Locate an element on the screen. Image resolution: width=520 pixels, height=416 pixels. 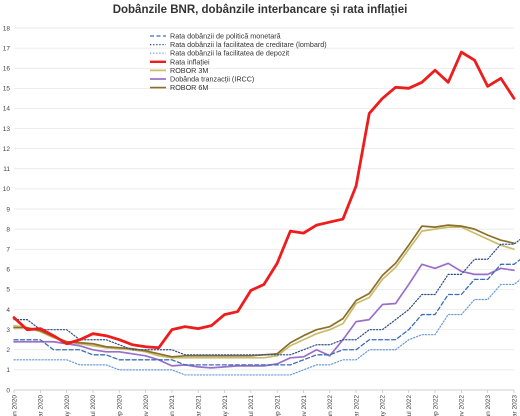
y-tick-label: 17 is located at coordinates (7, 48).